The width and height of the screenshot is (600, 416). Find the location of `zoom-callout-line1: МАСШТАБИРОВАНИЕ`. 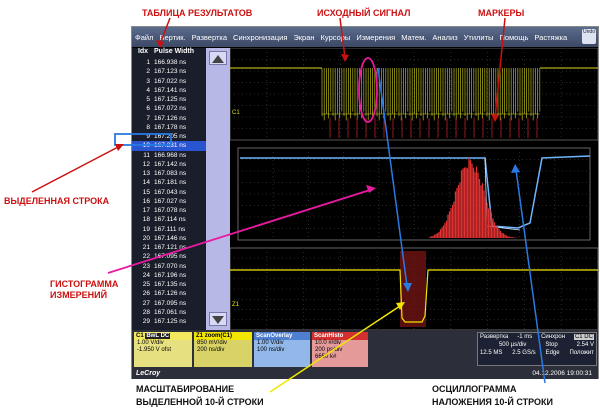

zoom-callout-line1: МАСШТАБИРОВАНИЕ is located at coordinates (185, 389).